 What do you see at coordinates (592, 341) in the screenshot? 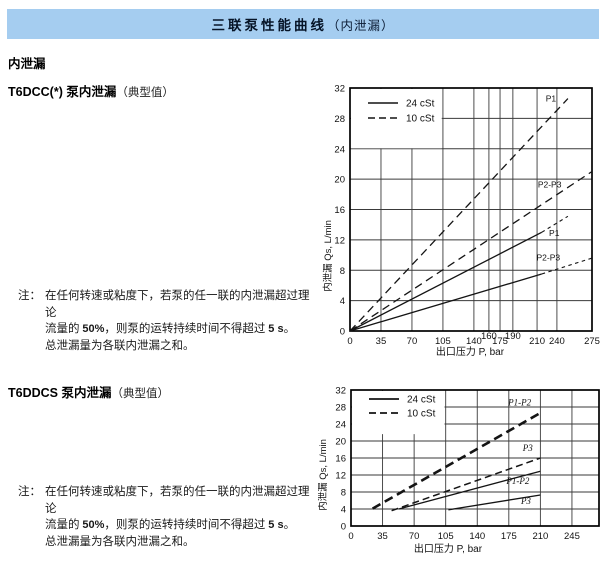
I see `svg-text: 275` at bounding box center [592, 341].